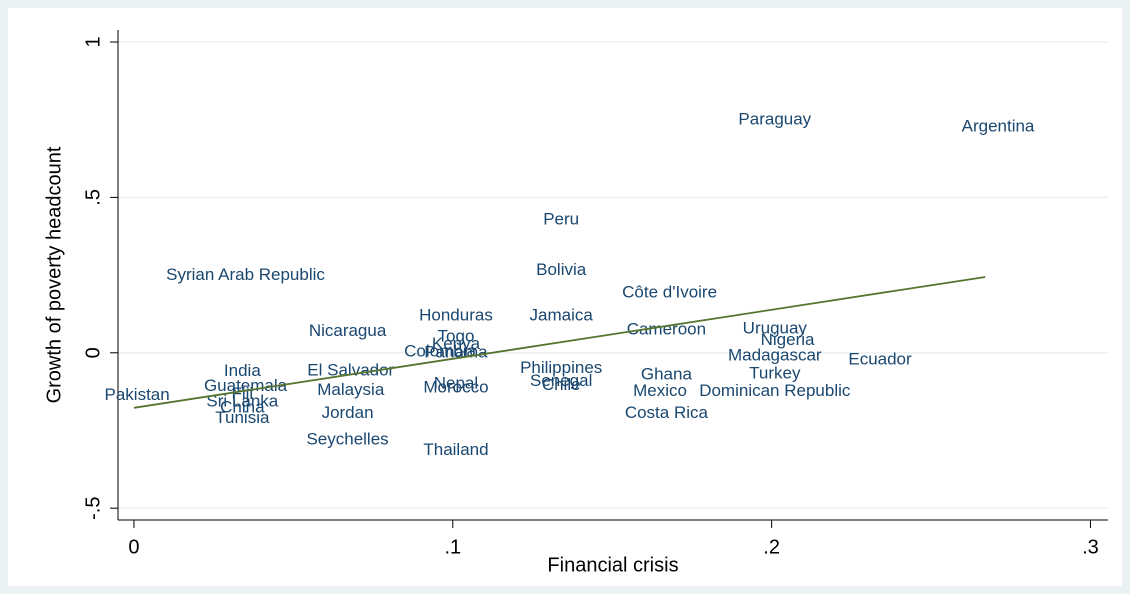  I want to click on point-label: Seychelles, so click(347, 438).